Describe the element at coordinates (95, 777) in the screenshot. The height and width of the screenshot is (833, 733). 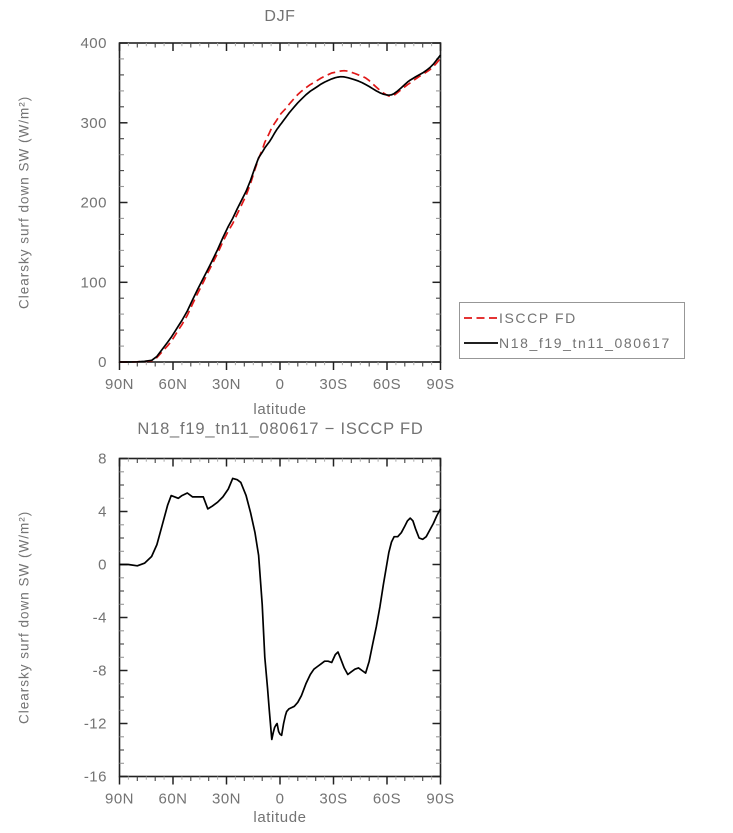
I see `y-tick-label: -16` at that location.